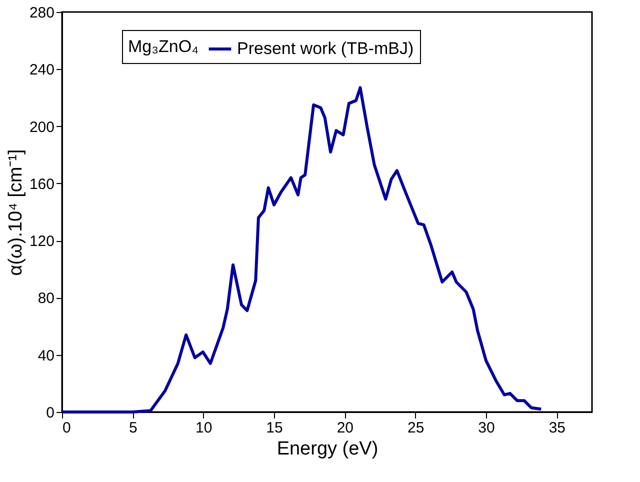  What do you see at coordinates (46, 299) in the screenshot?
I see `y-tick-label: 80` at bounding box center [46, 299].